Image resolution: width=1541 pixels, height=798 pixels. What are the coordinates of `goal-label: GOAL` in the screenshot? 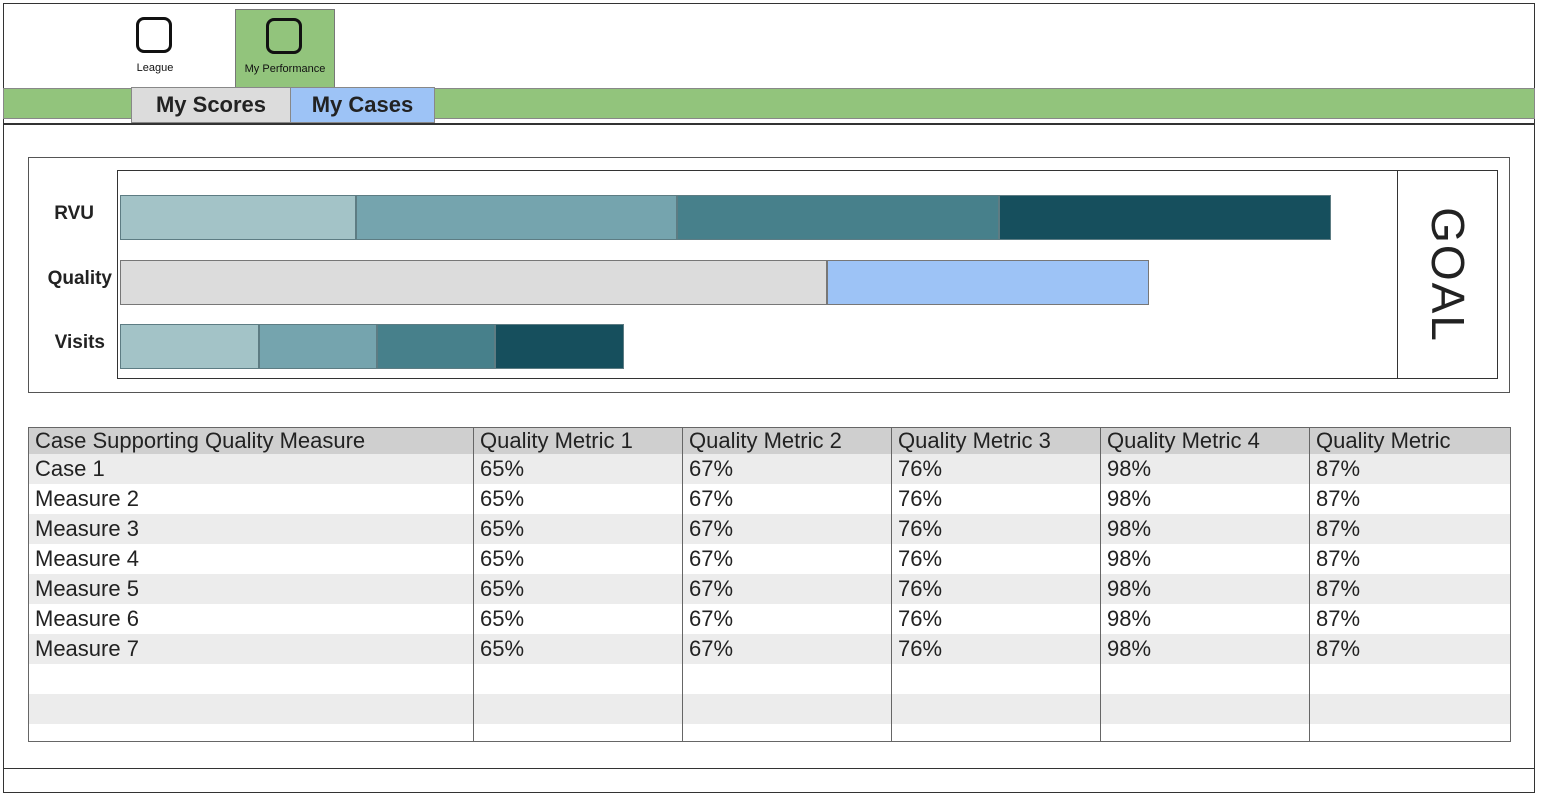 It's located at (1447, 274).